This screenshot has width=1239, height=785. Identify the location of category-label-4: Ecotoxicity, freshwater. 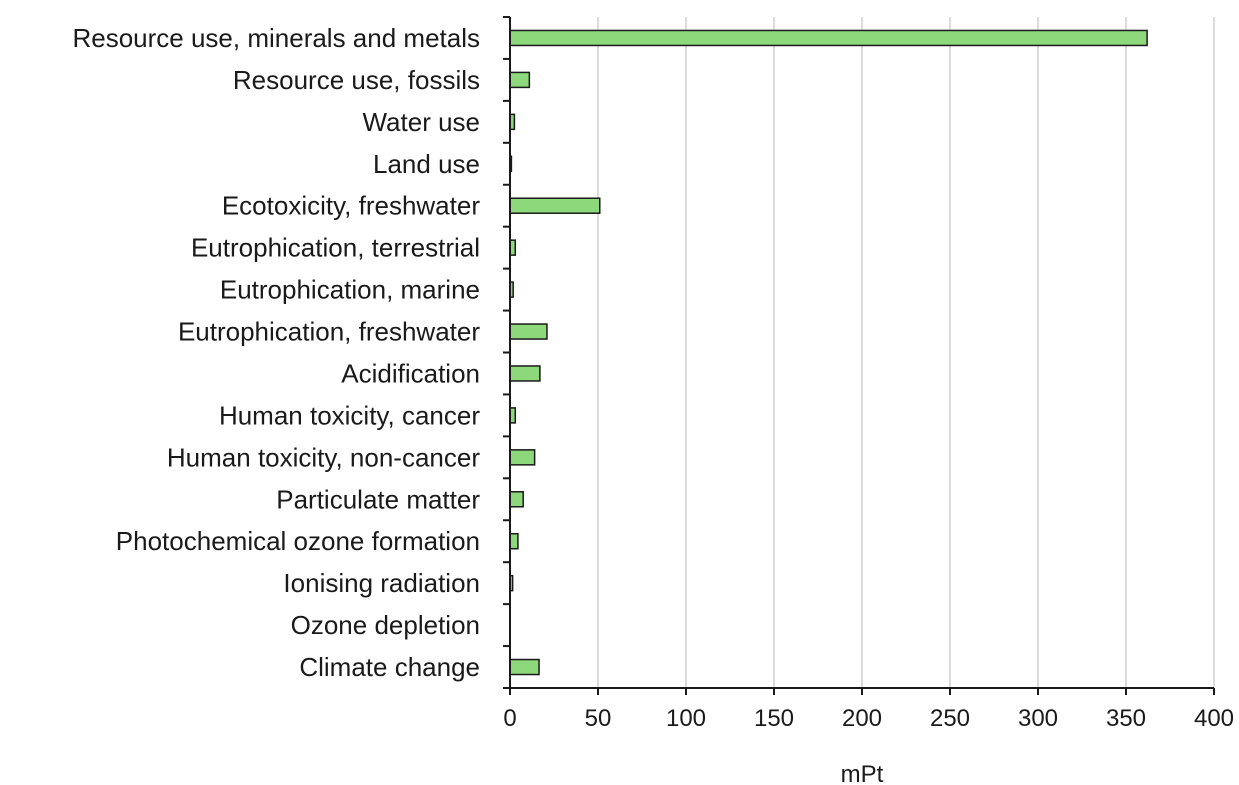
(351, 206).